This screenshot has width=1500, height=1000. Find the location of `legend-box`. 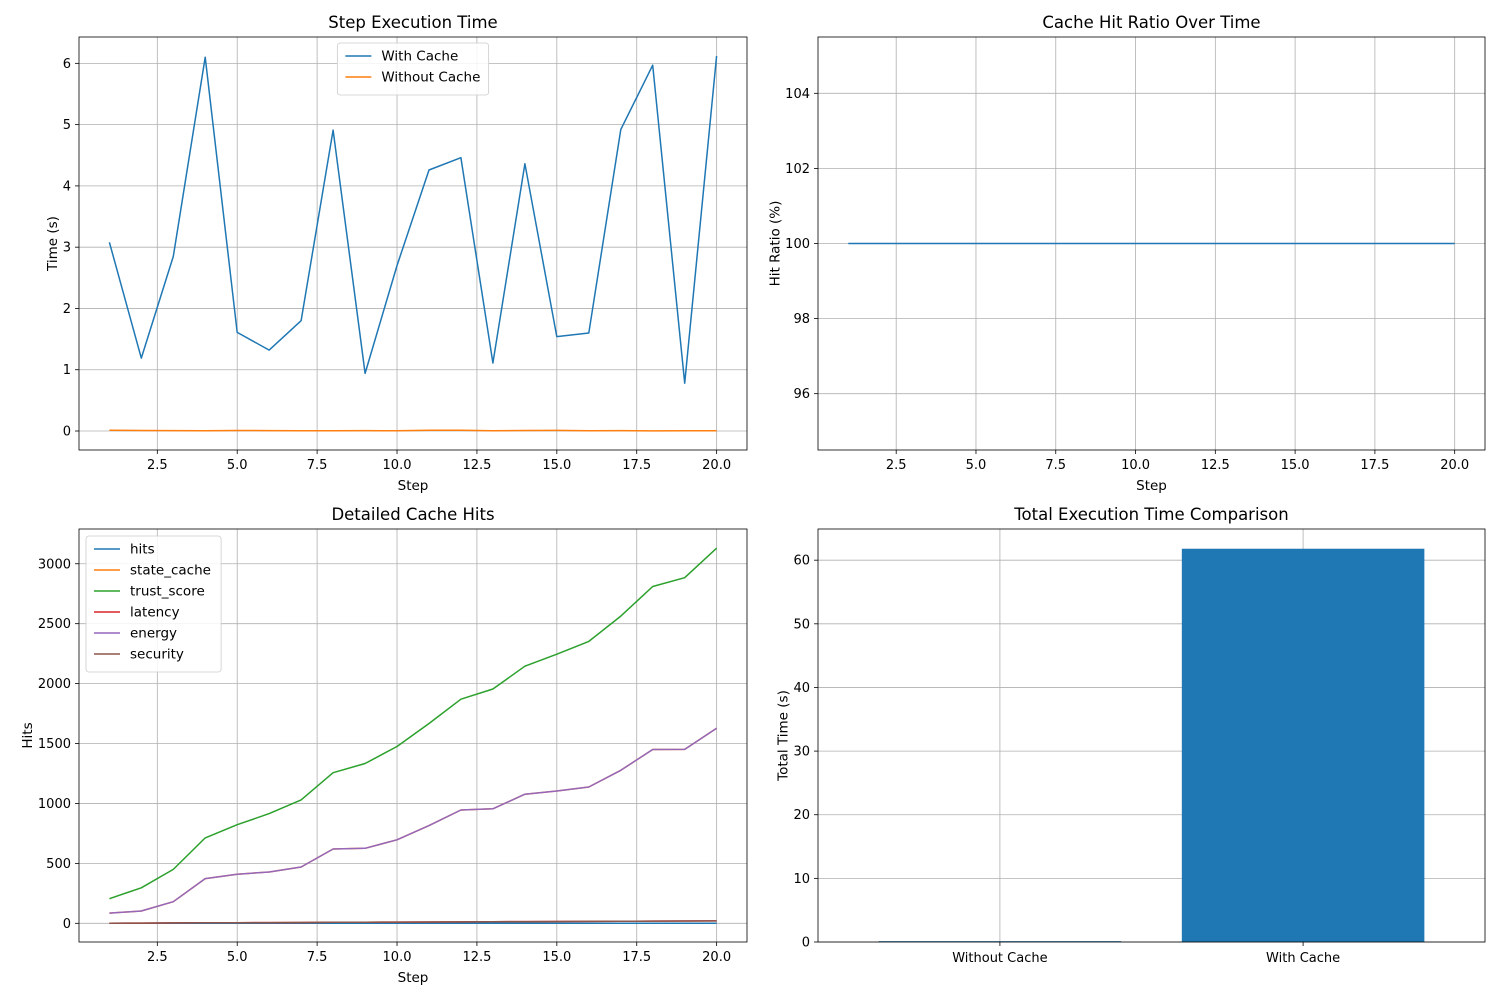

legend-box is located at coordinates (413, 69).